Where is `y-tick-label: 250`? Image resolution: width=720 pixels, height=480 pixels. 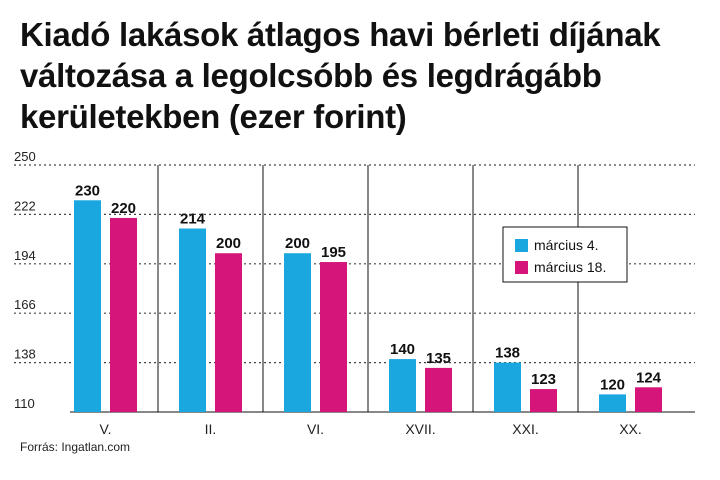 y-tick-label: 250 is located at coordinates (25, 156).